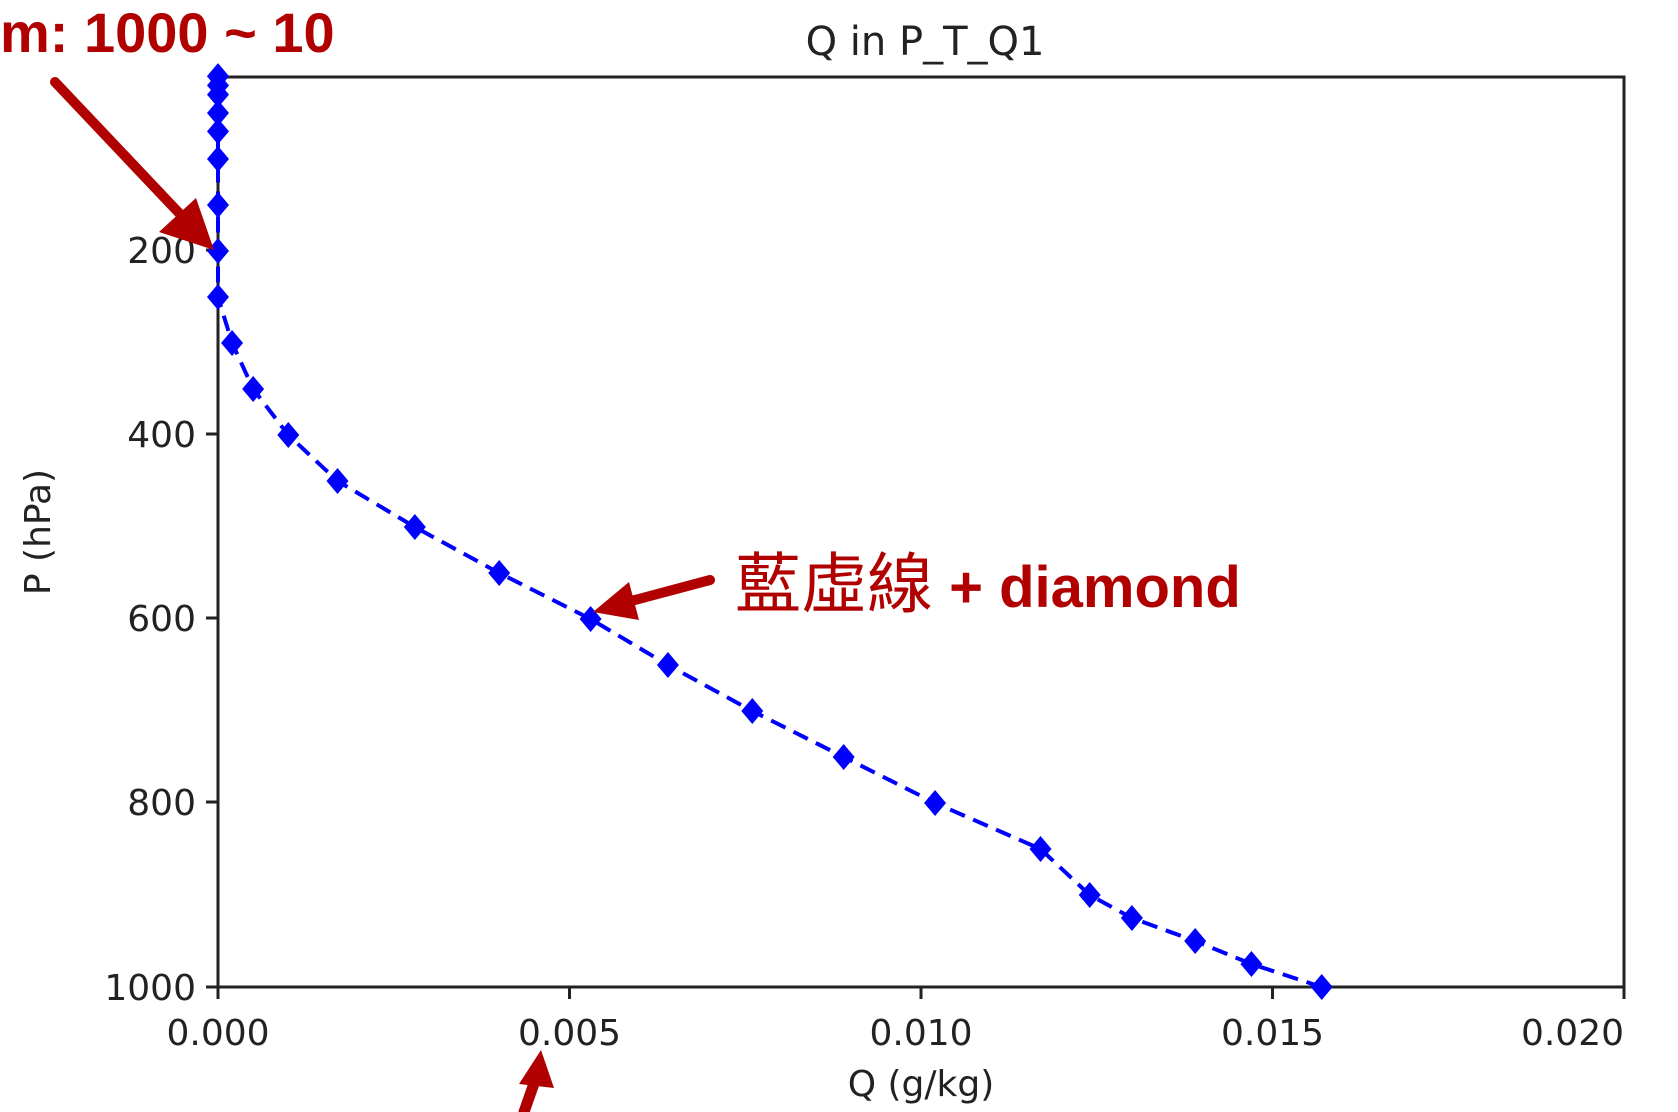  What do you see at coordinates (167, 32) in the screenshot?
I see `annotation-range-label: m: 1000 ~ 10` at bounding box center [167, 32].